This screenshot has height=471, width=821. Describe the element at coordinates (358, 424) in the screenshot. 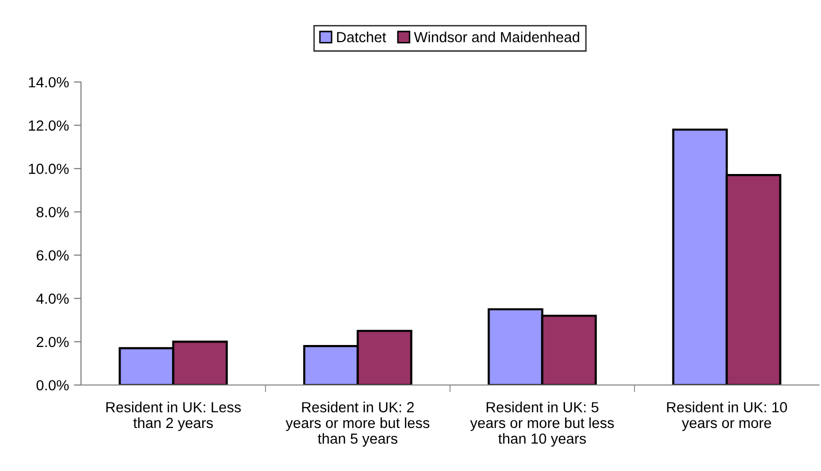

I see `x-tick-label: Resident in UK: 2 years or more but less than 5 years` at that location.